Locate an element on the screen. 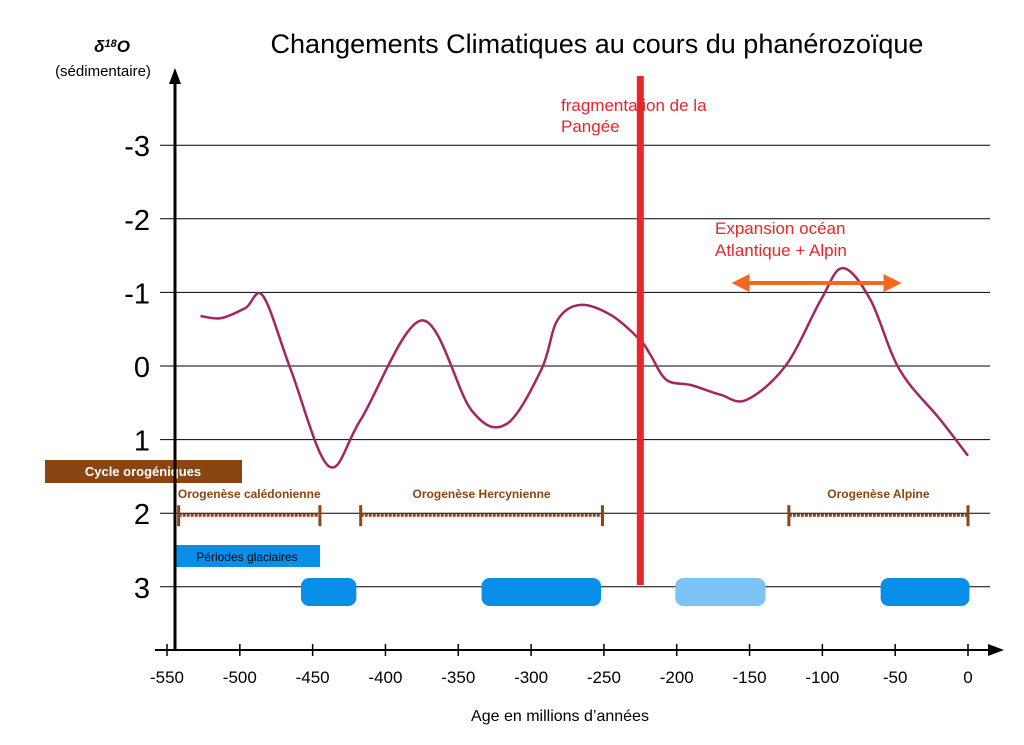 The width and height of the screenshot is (1024, 745). y-tick-label: -2 is located at coordinates (137, 221).